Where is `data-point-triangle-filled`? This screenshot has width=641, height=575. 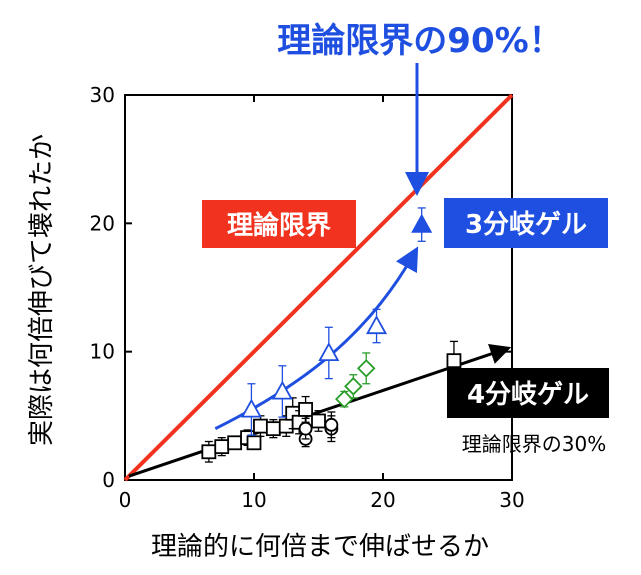 data-point-triangle-filled is located at coordinates (422, 223).